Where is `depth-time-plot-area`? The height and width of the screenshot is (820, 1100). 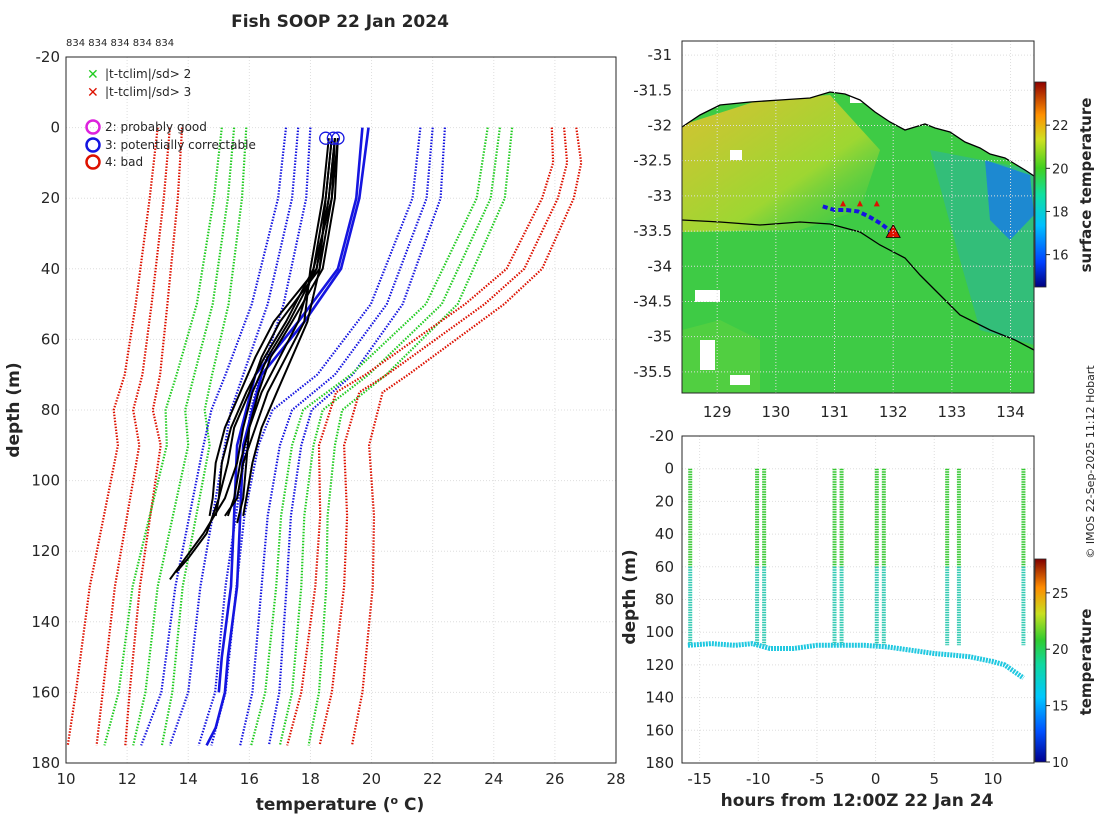
depth-time-plot-area is located at coordinates (858, 599).